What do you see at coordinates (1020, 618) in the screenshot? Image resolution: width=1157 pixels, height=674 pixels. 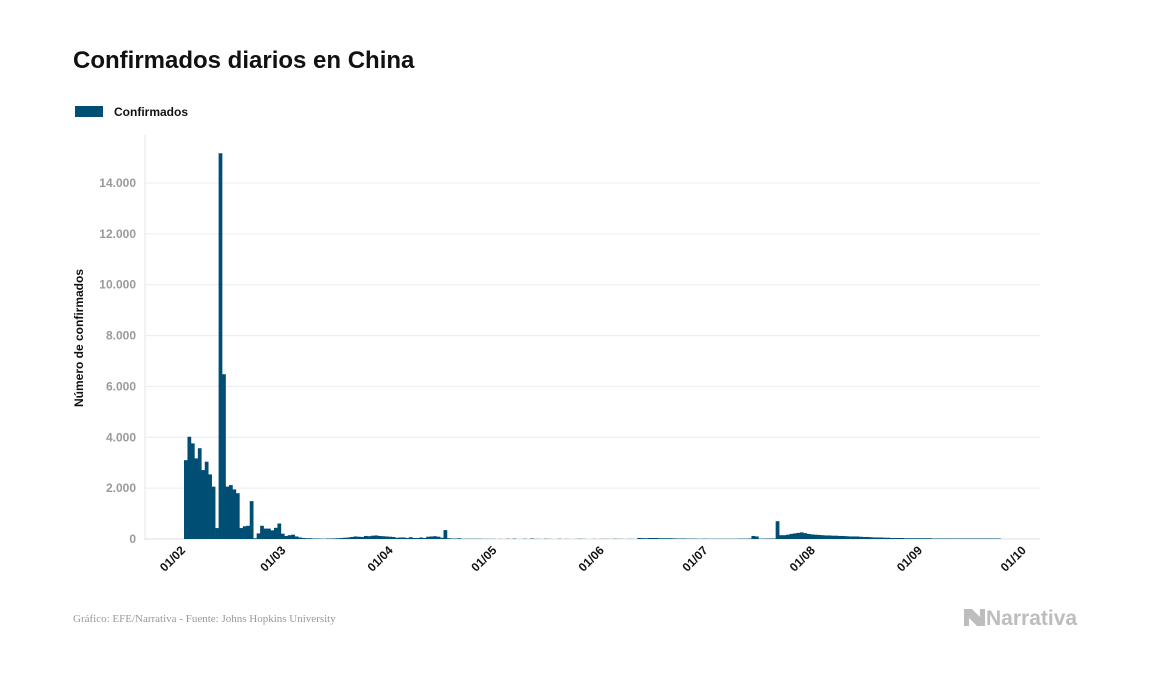 I see `narrativa-logo: Narrativa` at bounding box center [1020, 618].